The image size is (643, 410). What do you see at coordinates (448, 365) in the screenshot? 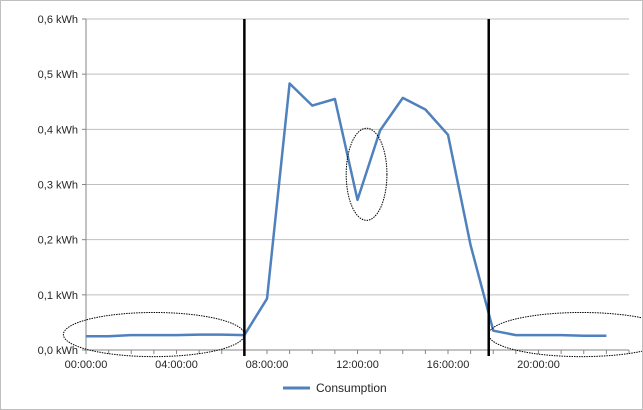
I see `x-tick-label: 16:00:00` at bounding box center [448, 365].